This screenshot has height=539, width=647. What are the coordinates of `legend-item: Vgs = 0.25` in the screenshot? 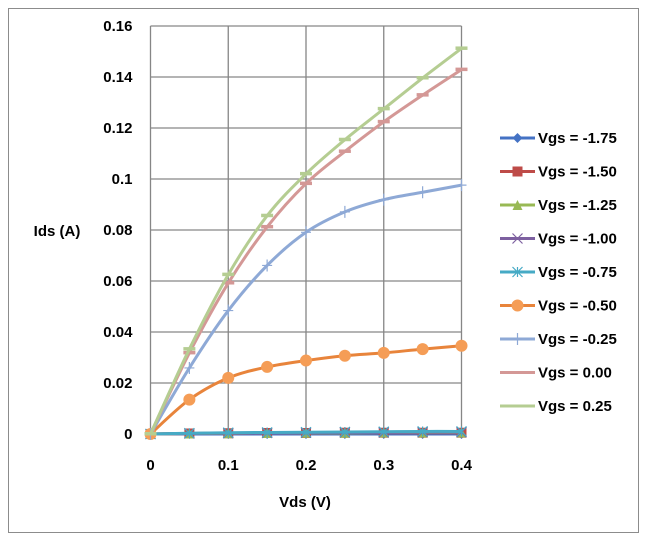 It's located at (556, 406).